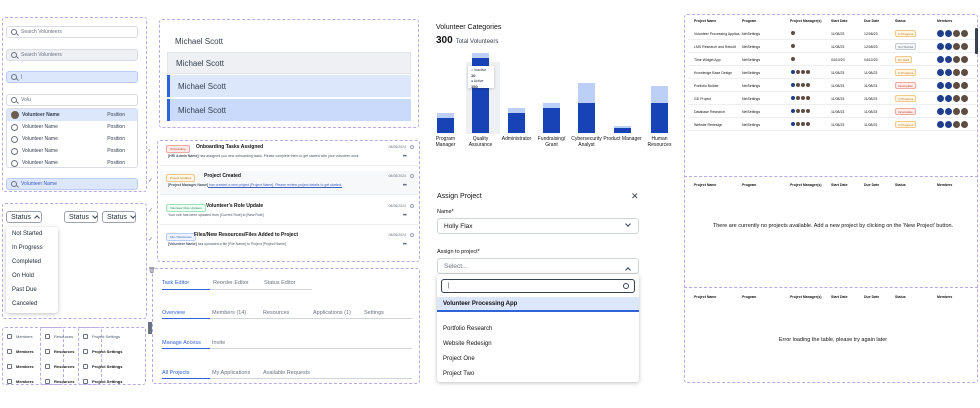 Image resolution: width=980 pixels, height=408 pixels. Describe the element at coordinates (27, 248) in the screenshot. I see `menu-item-in-progress: In Progress` at that location.